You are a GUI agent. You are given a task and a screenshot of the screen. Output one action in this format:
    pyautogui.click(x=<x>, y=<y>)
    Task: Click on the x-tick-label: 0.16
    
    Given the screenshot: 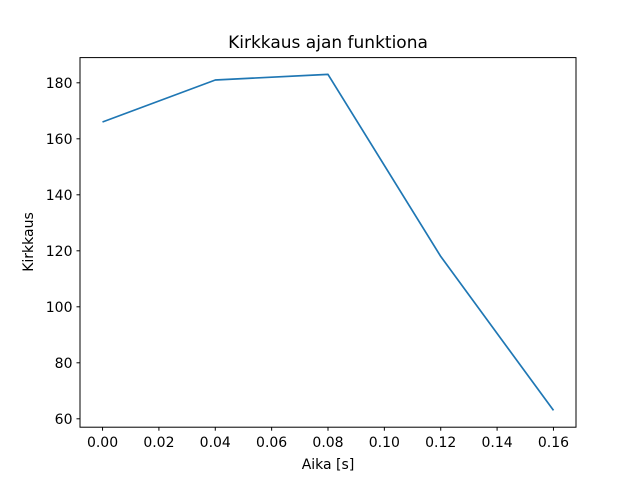 What is the action you would take?
    pyautogui.click(x=553, y=443)
    